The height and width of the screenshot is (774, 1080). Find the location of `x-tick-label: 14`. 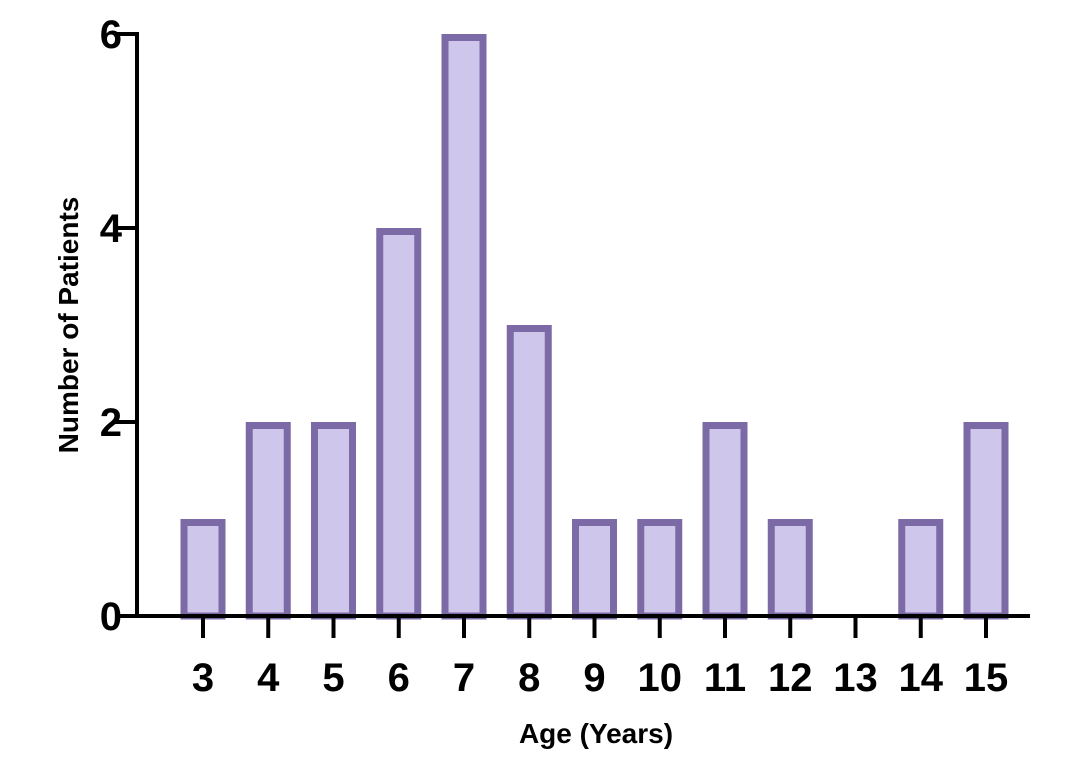

x-tick-label: 14 is located at coordinates (921, 678).